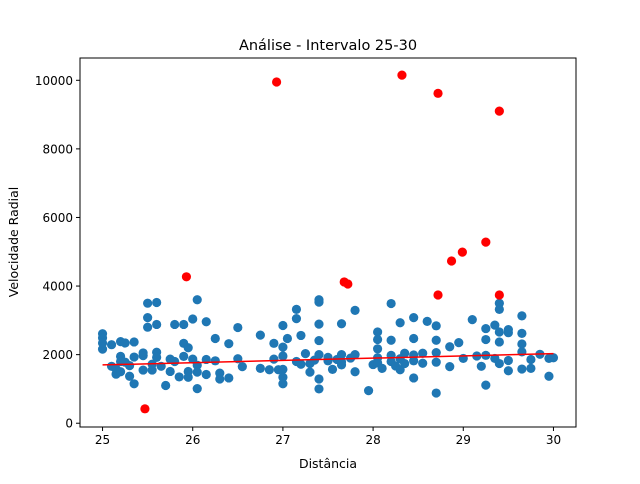 The height and width of the screenshot is (484, 640). Describe the element at coordinates (192, 440) in the screenshot. I see `x-tick-label: 26` at that location.